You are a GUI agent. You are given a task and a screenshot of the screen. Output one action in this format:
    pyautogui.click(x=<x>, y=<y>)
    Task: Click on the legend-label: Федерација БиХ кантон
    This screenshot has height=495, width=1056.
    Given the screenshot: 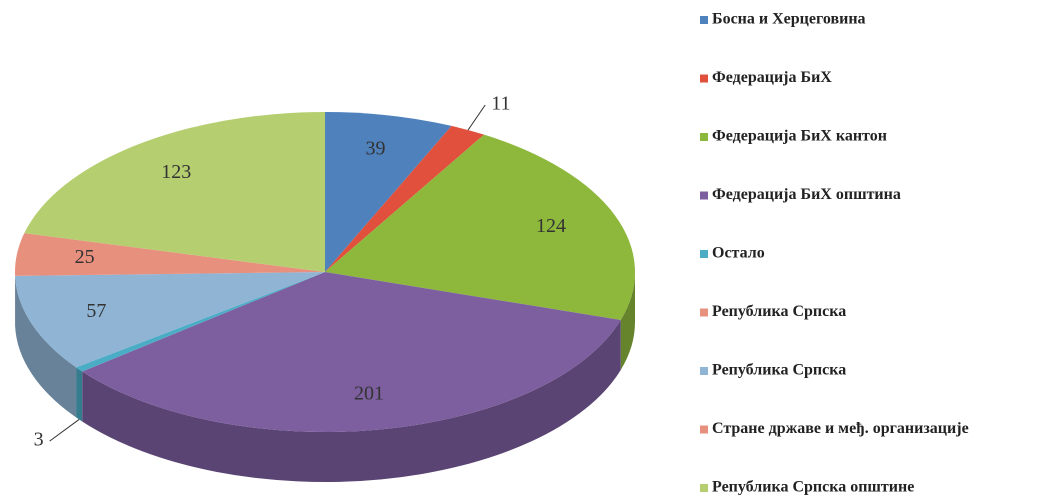 What is the action you would take?
    pyautogui.click(x=799, y=136)
    